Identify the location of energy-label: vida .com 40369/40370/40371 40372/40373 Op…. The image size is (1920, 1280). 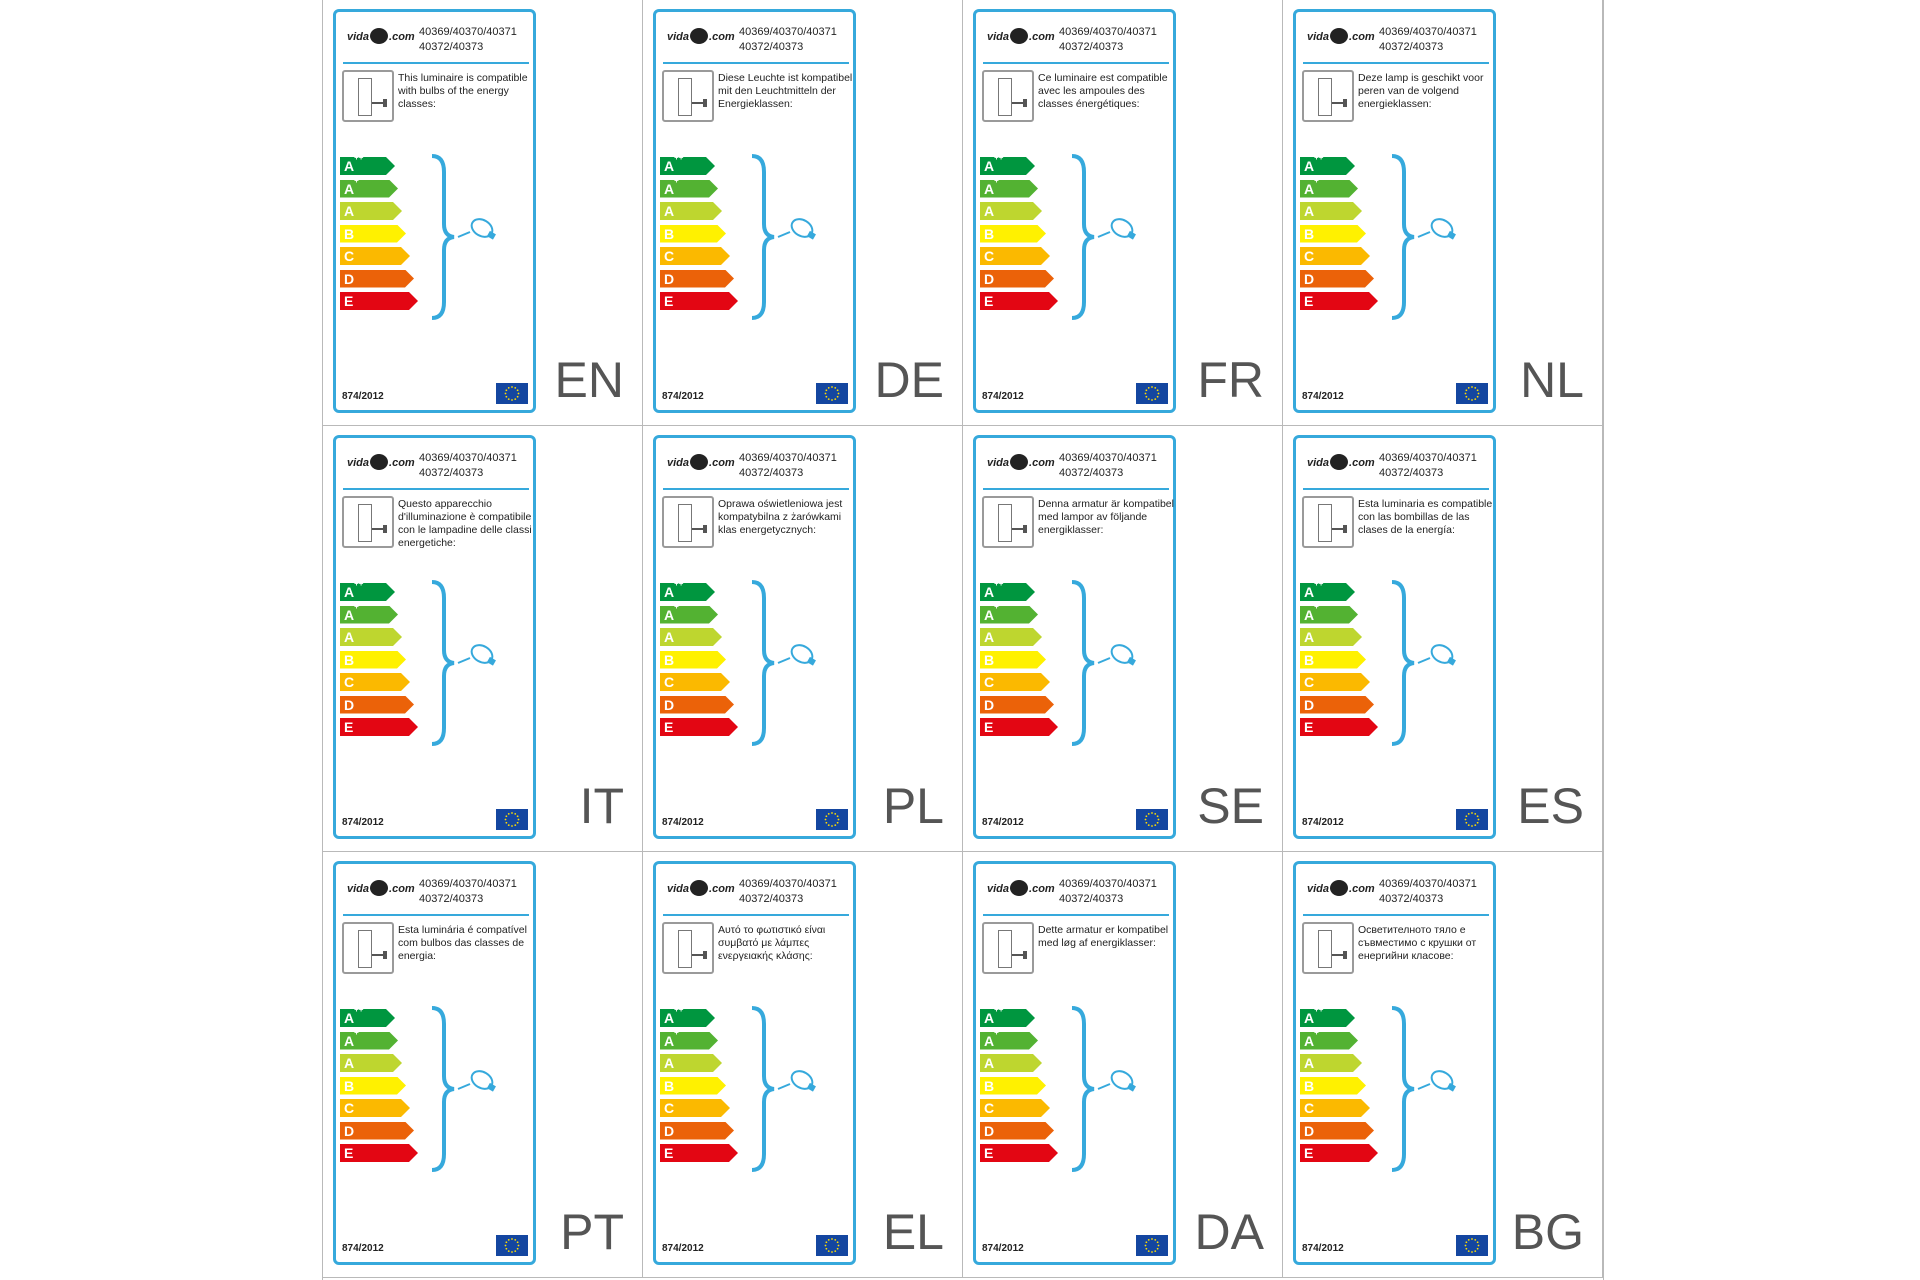
(754, 637).